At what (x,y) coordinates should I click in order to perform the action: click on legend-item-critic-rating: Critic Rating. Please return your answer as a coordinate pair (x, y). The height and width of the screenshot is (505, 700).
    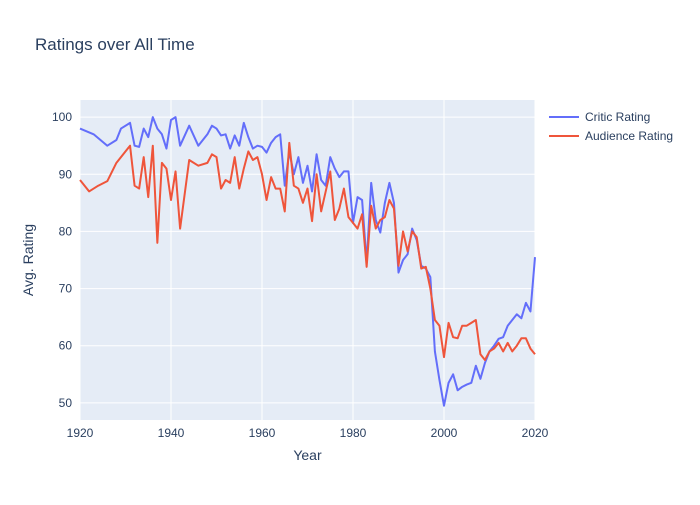
    Looking at the image, I should click on (599, 117).